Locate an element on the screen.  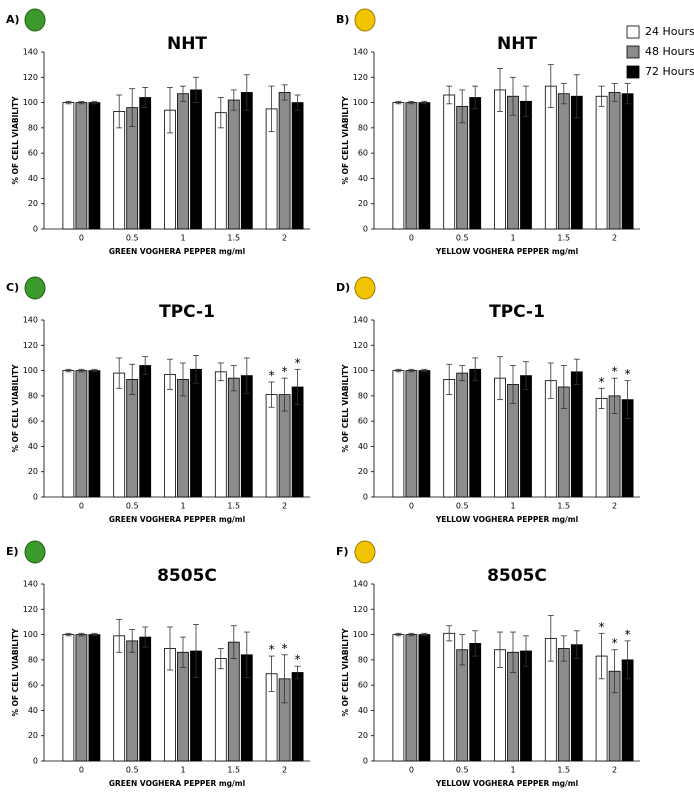
legend-label: 48 Hours is located at coordinates (669, 51).